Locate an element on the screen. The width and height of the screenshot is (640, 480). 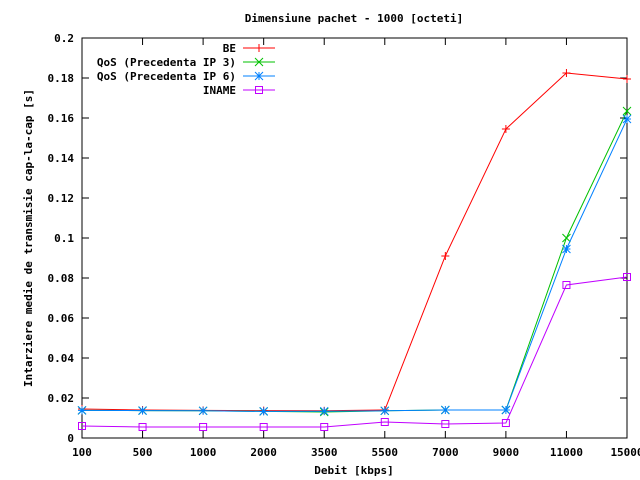
y-tick-label: 0 is located at coordinates (70, 438).